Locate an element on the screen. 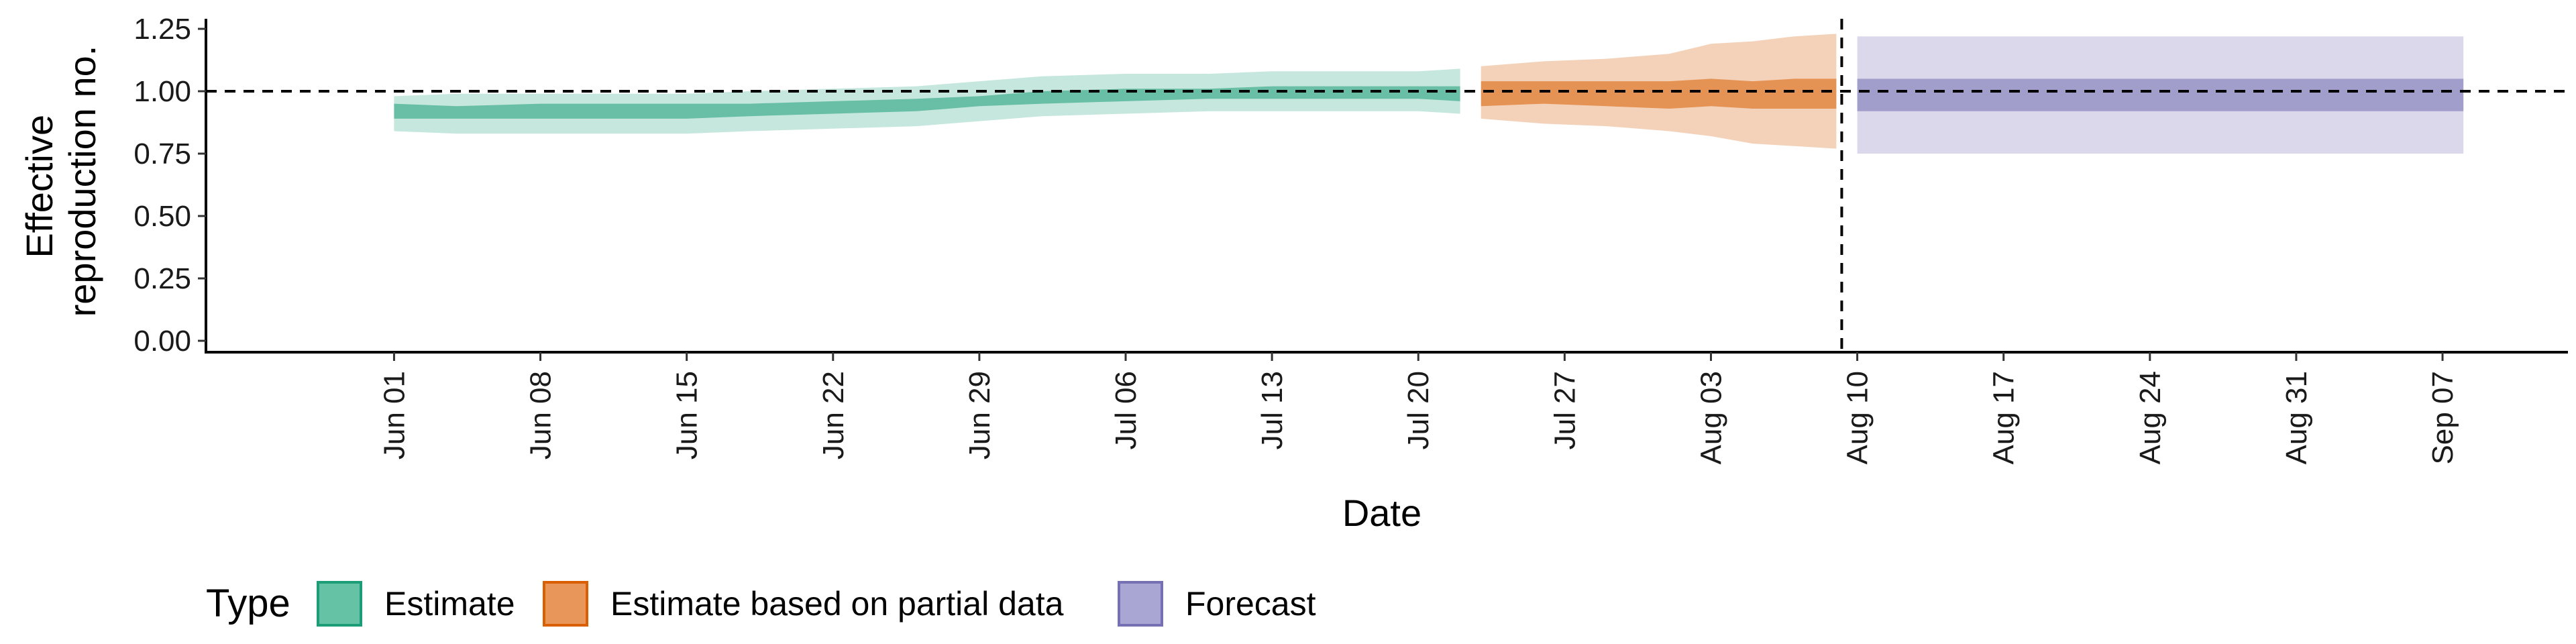 The image size is (2576, 644). legend-key-partial is located at coordinates (565, 604).